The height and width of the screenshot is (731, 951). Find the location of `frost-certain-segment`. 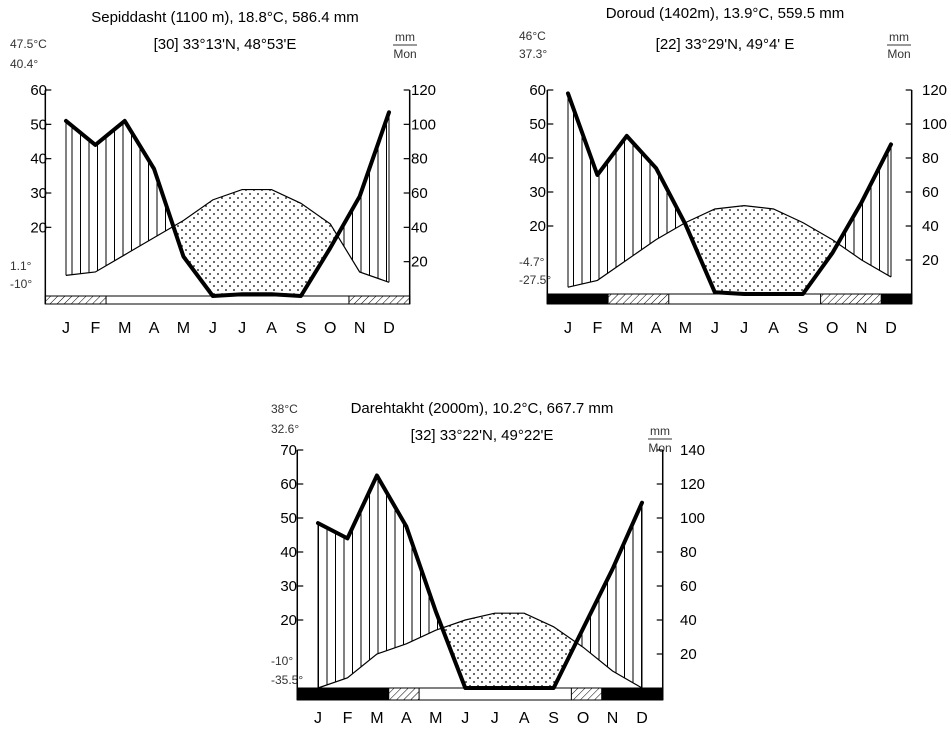

frost-certain-segment is located at coordinates (343, 694).